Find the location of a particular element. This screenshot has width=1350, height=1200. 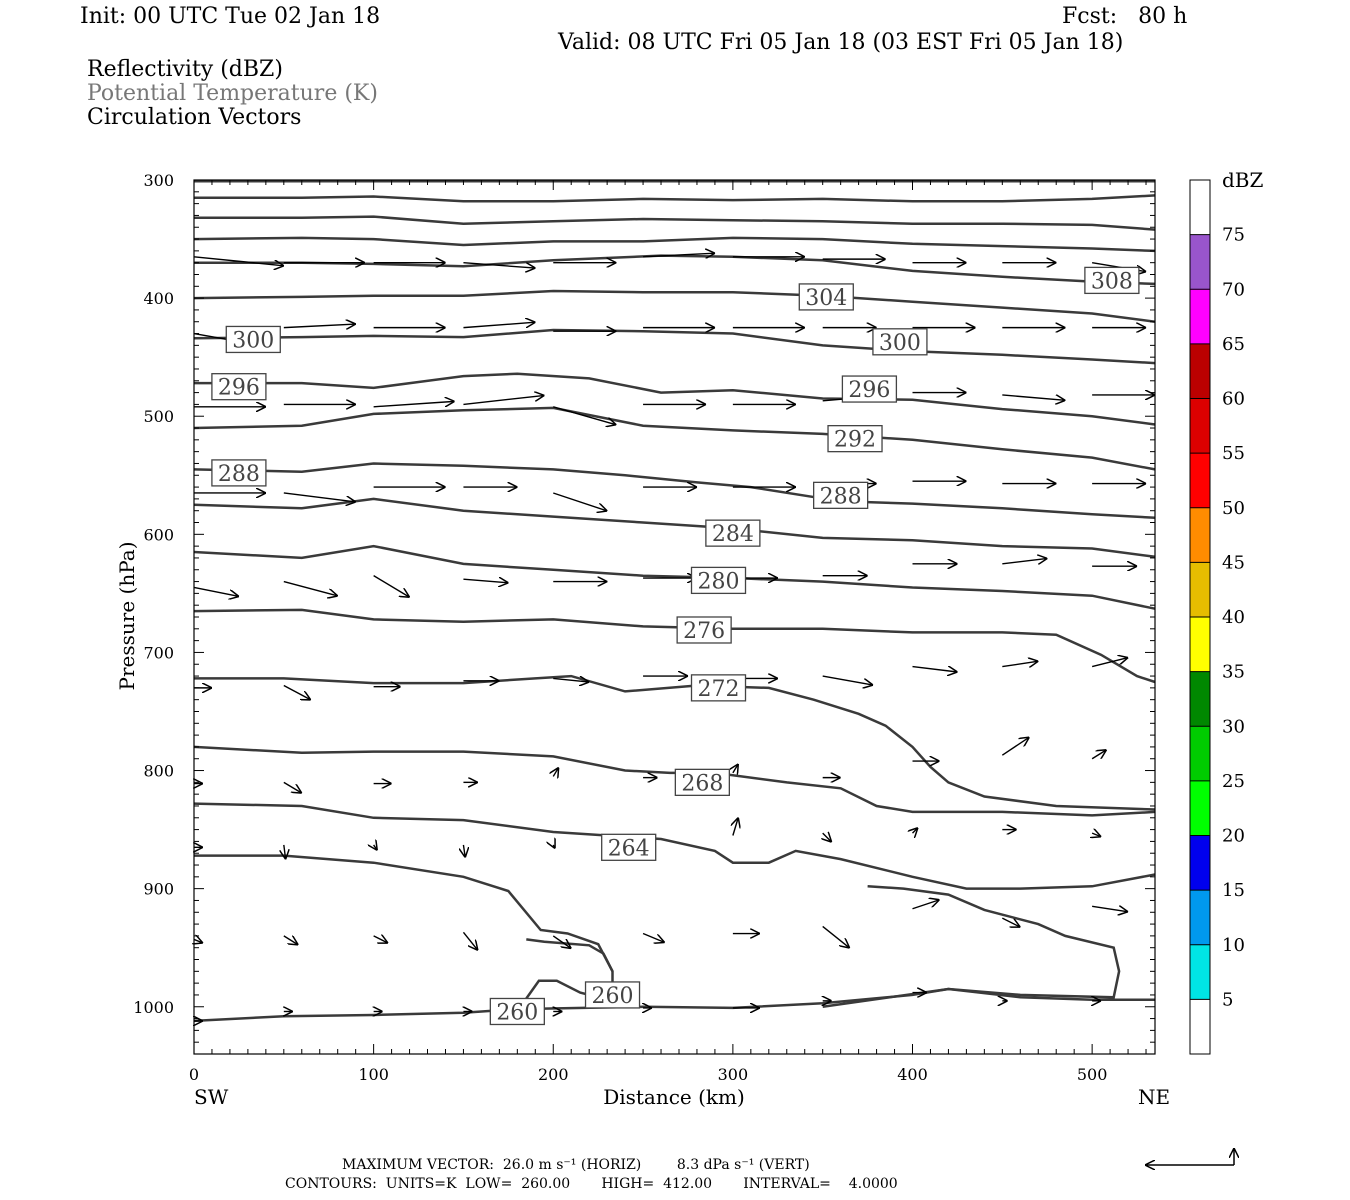

x-tick-label: 400 is located at coordinates (912, 1074).